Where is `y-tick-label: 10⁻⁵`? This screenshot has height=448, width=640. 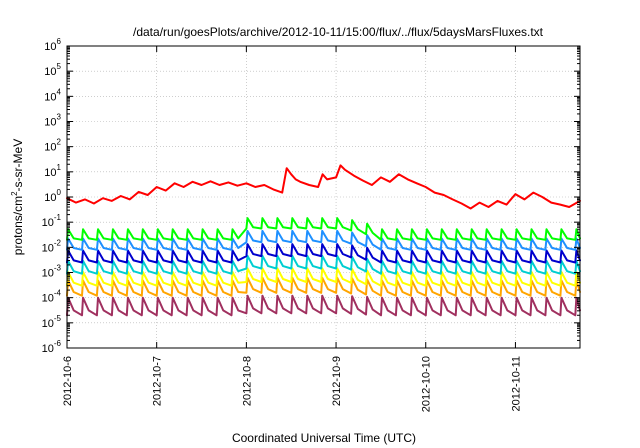 y-tick-label: 10⁻⁵ is located at coordinates (52, 322).